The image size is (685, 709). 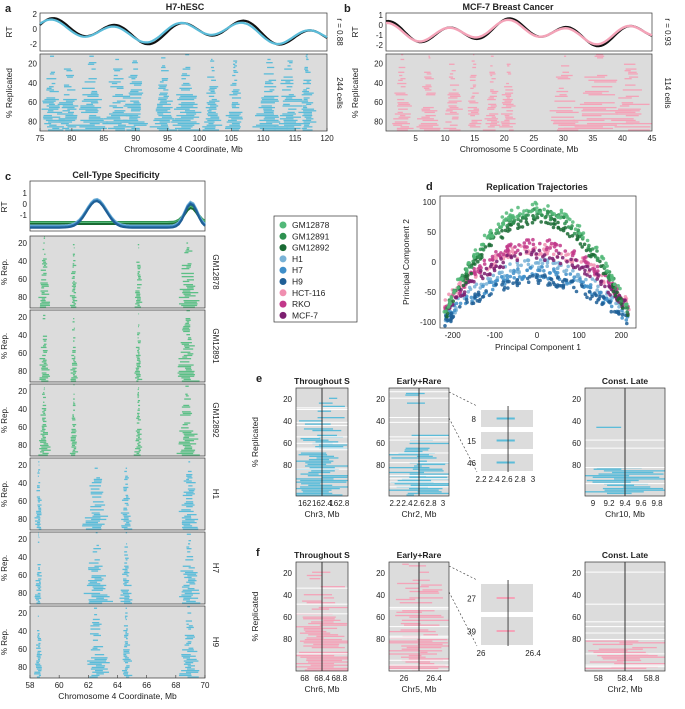 What do you see at coordinates (474, 138) in the screenshot?
I see `x-tick-label: 15` at bounding box center [474, 138].